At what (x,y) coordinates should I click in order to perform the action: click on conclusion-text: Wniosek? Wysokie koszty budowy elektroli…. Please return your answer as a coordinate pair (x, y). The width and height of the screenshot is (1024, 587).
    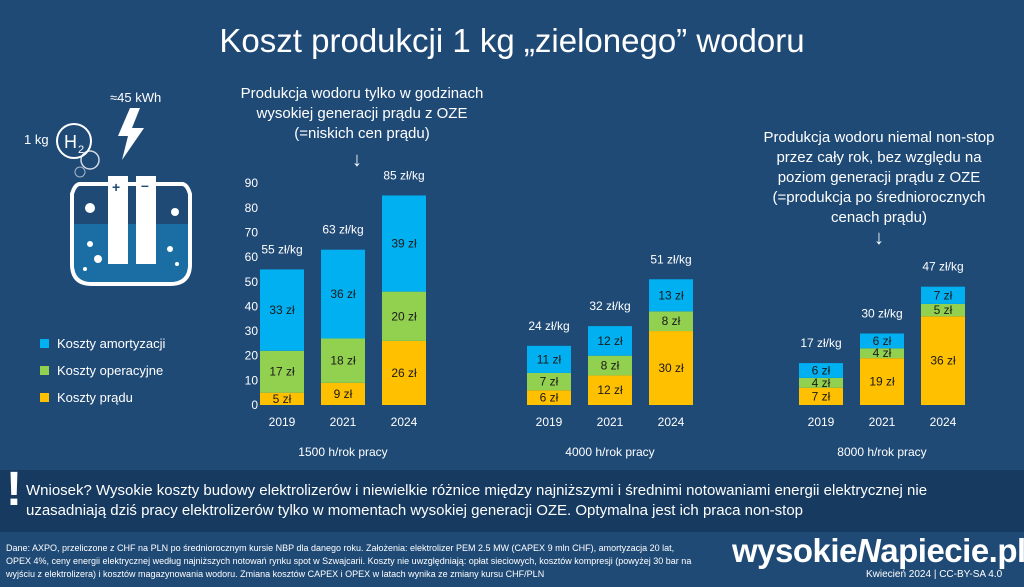
    Looking at the image, I should click on (477, 500).